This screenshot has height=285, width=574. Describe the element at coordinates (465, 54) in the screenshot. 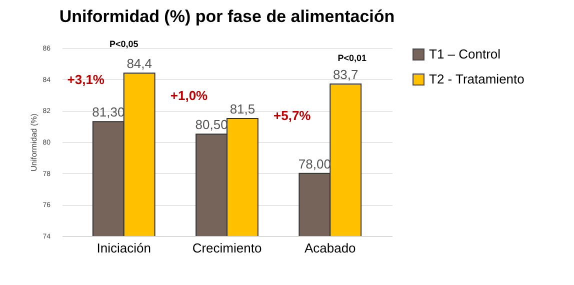

I see `legend-label: T1 – Control` at that location.